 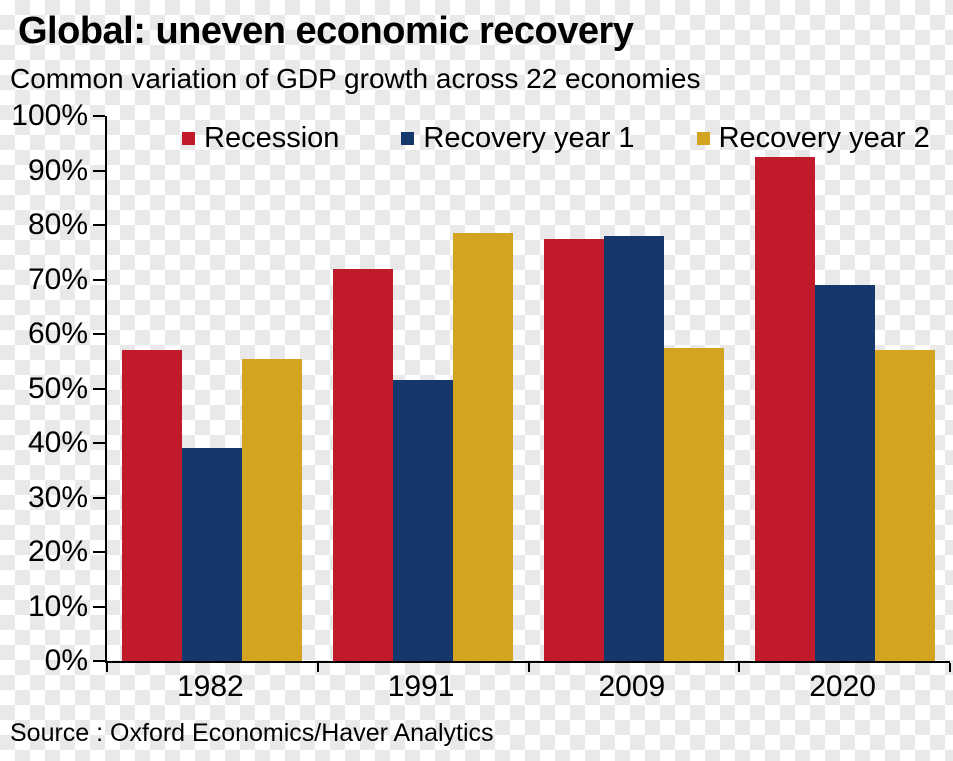 What do you see at coordinates (529, 138) in the screenshot?
I see `legend-label-recovery-year-1: Recovery year 1` at bounding box center [529, 138].